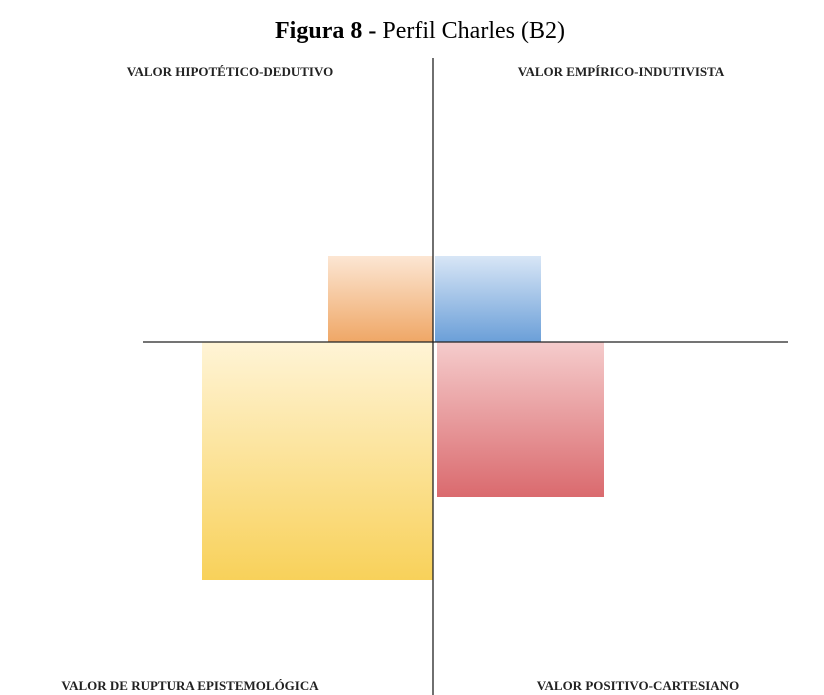 Image resolution: width=824 pixels, height=695 pixels. Describe the element at coordinates (325, 31) in the screenshot. I see `title-prefix: Figura 8 -` at that location.